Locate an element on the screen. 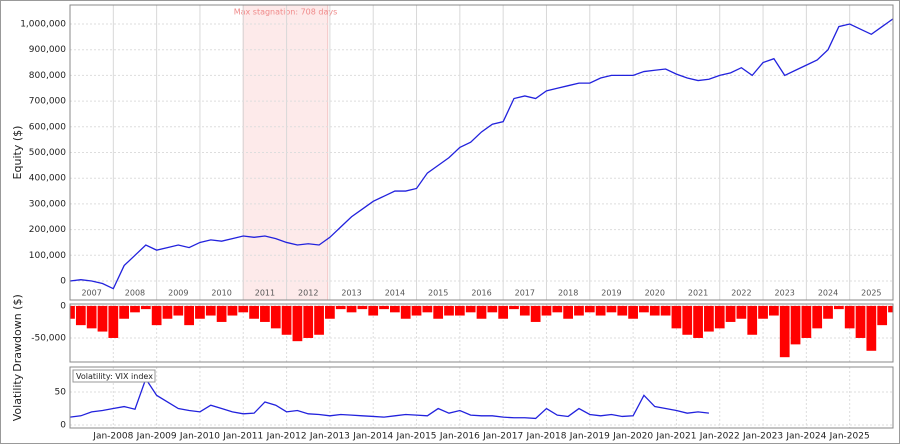 The height and width of the screenshot is (444, 900). x-tick-label: 2015 is located at coordinates (438, 293).